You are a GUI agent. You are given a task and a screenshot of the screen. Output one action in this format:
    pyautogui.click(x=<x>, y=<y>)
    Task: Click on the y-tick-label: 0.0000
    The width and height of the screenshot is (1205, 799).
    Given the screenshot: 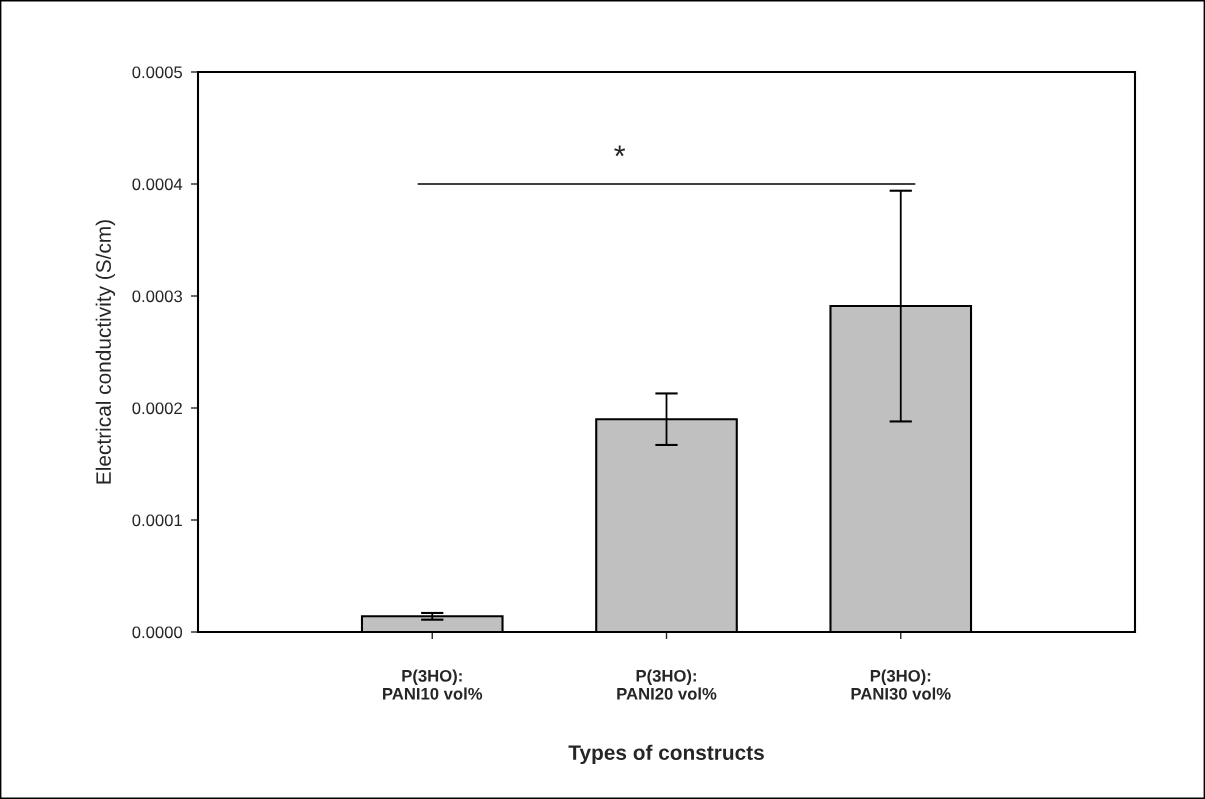 What is the action you would take?
    pyautogui.click(x=157, y=632)
    